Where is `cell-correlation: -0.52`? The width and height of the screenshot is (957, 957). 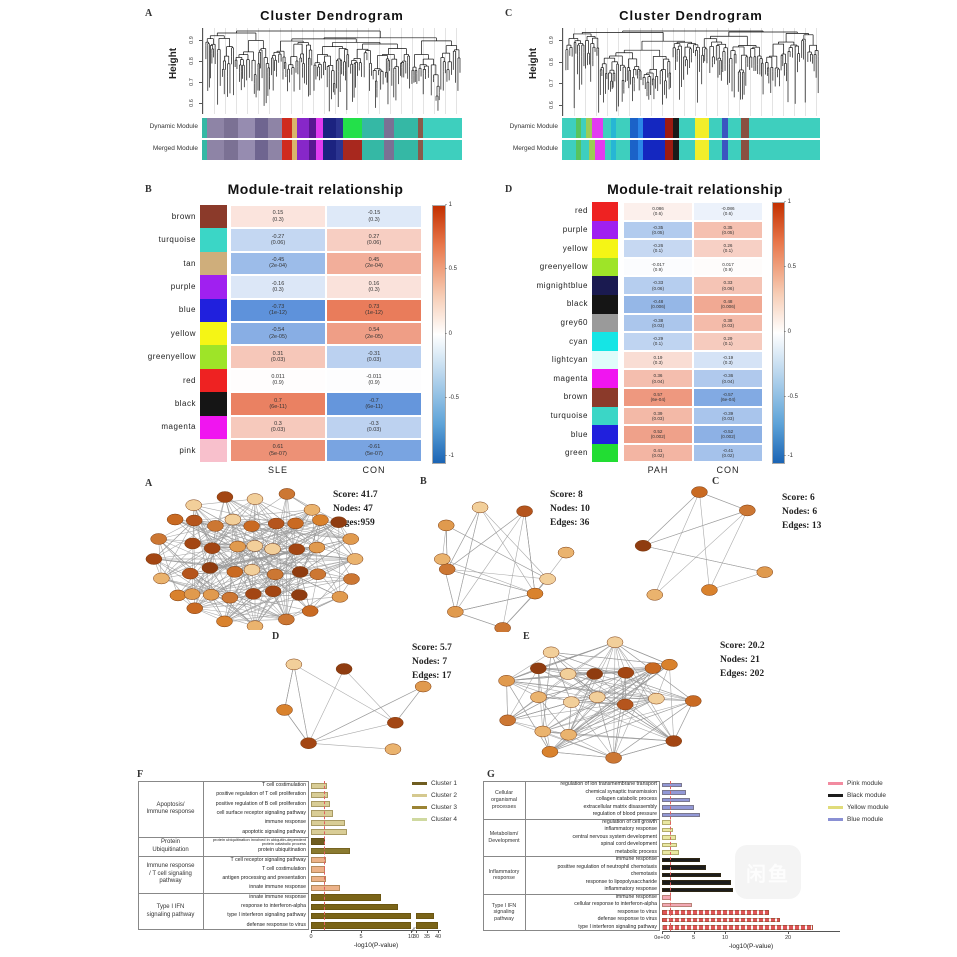 cell-correlation: -0.52 is located at coordinates (728, 432).